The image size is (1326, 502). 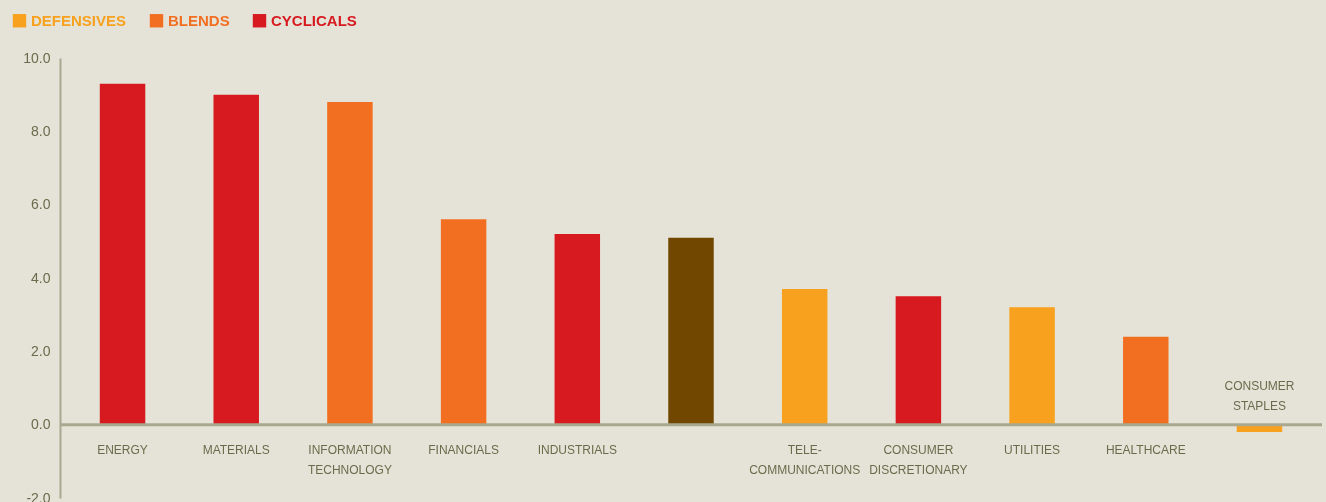 I want to click on y-tick-label: 0.0, so click(x=41, y=424).